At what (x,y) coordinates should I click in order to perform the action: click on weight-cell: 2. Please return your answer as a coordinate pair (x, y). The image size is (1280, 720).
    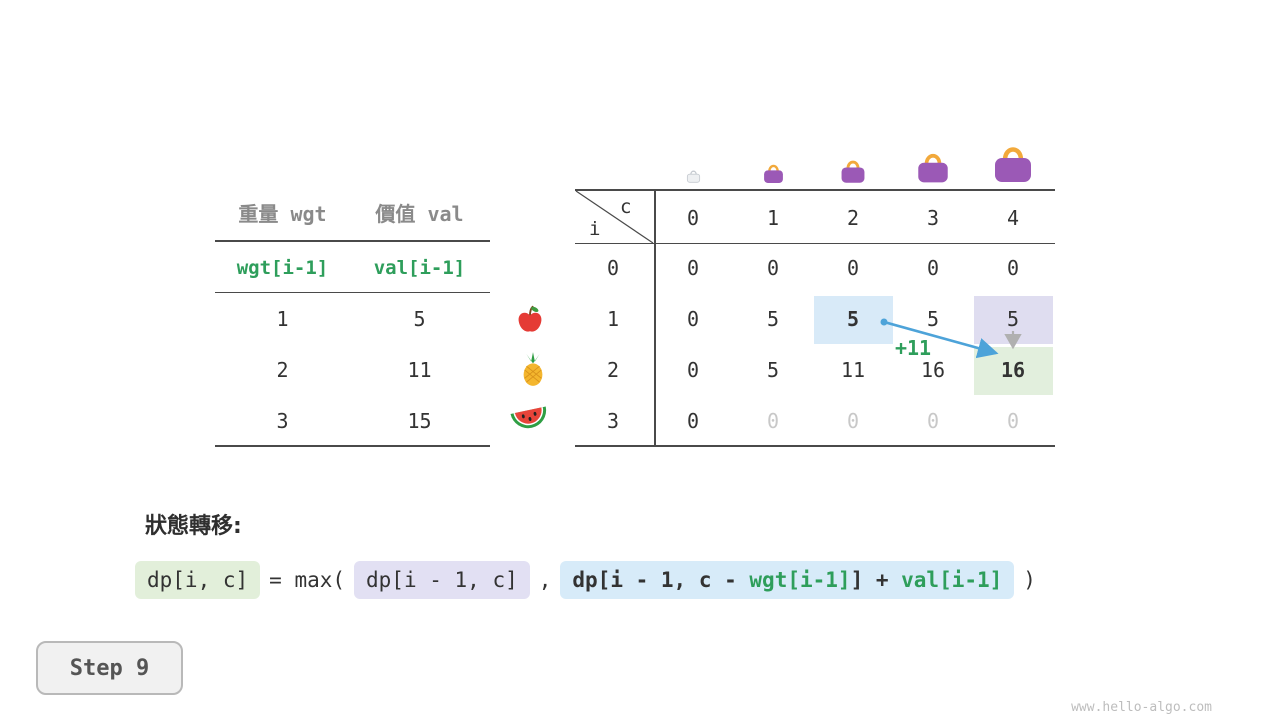
    Looking at the image, I should click on (282, 370).